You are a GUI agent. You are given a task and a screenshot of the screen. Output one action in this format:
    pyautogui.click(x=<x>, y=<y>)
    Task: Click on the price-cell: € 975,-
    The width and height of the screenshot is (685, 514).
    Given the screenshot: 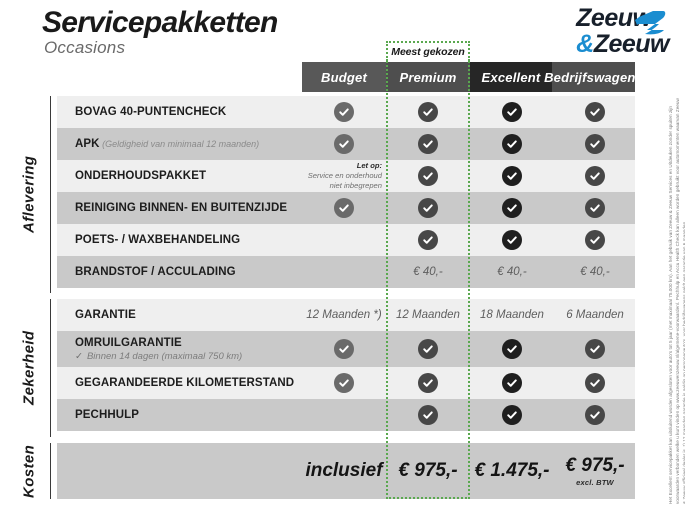 What is the action you would take?
    pyautogui.click(x=428, y=471)
    